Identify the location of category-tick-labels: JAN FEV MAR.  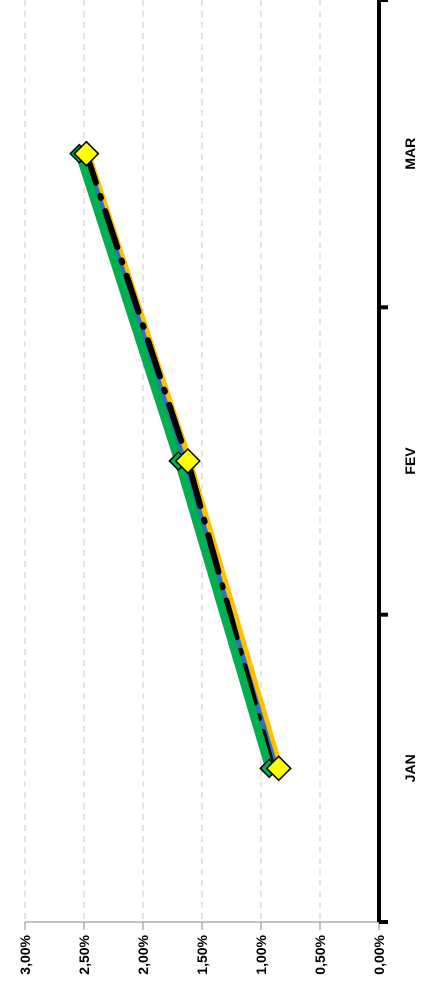
(410, 460).